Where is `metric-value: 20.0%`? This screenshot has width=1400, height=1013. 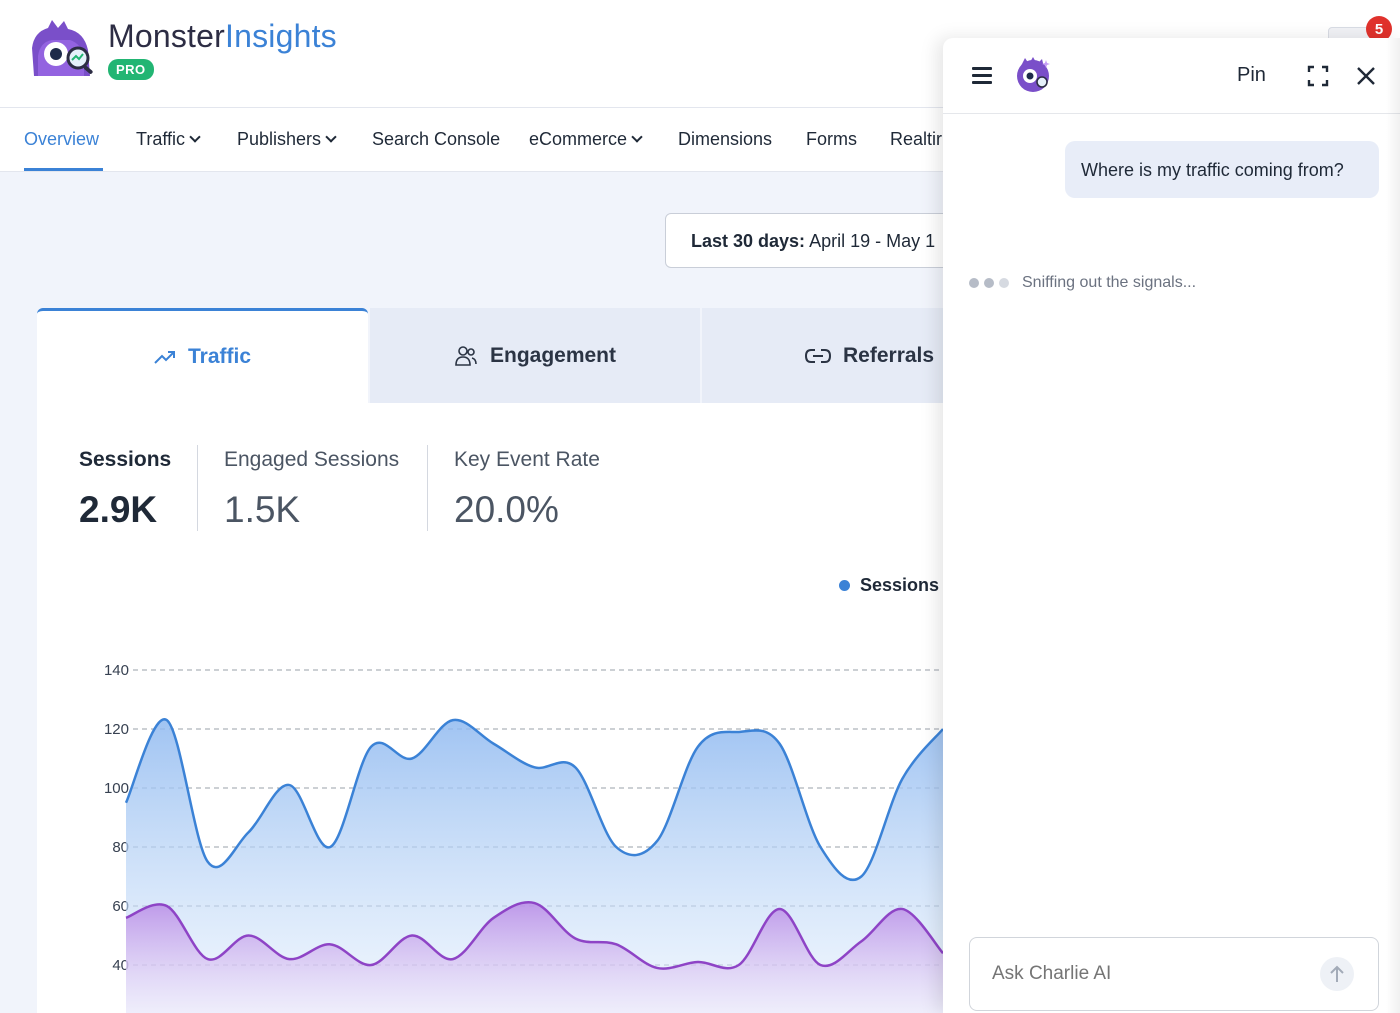
metric-value: 20.0% is located at coordinates (506, 509).